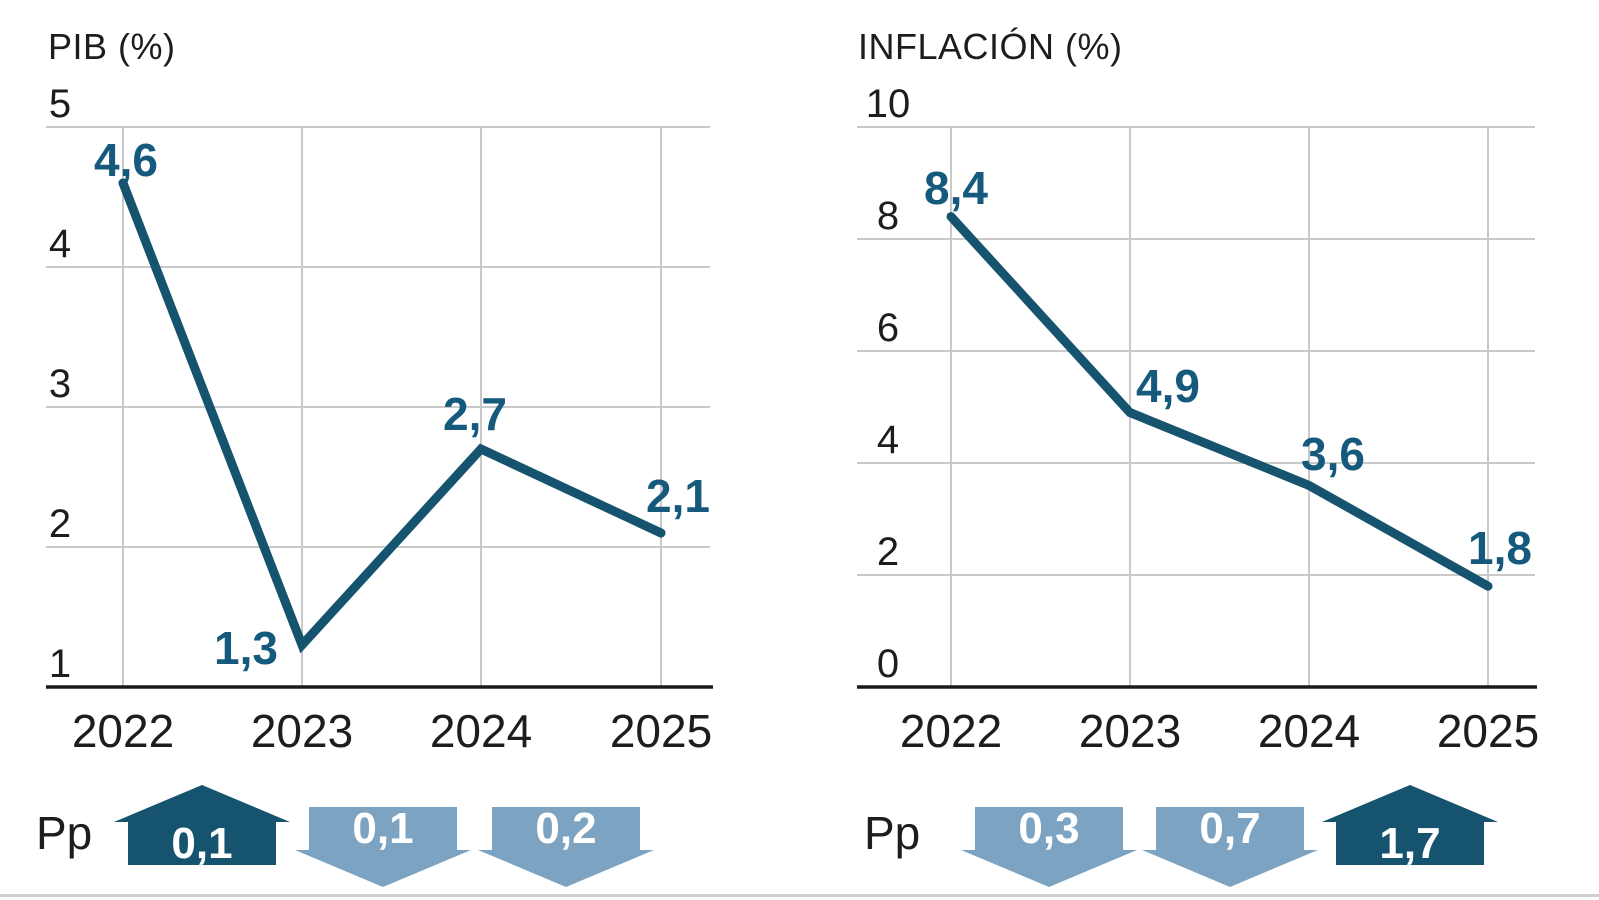 The height and width of the screenshot is (900, 1599). I want to click on y-tick-label: 10, so click(888, 104).